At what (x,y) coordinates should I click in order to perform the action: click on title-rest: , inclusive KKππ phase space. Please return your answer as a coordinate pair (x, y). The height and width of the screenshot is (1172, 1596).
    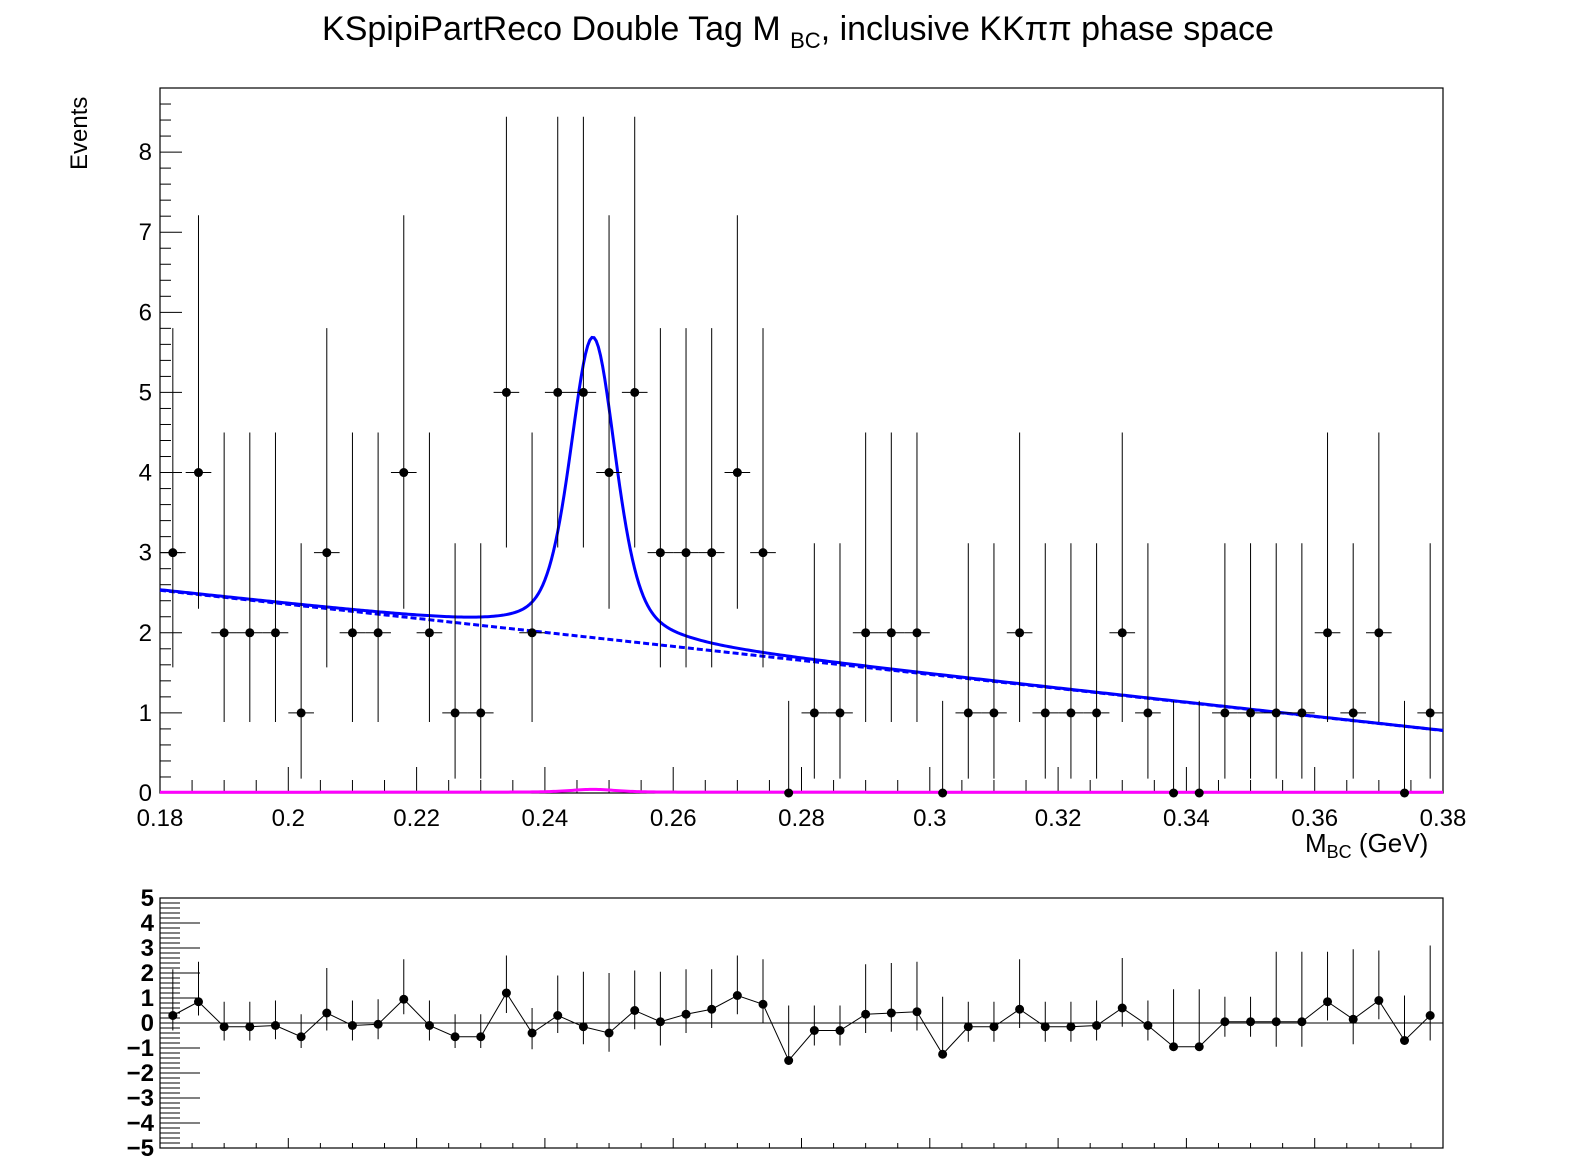
    Looking at the image, I should click on (1047, 29).